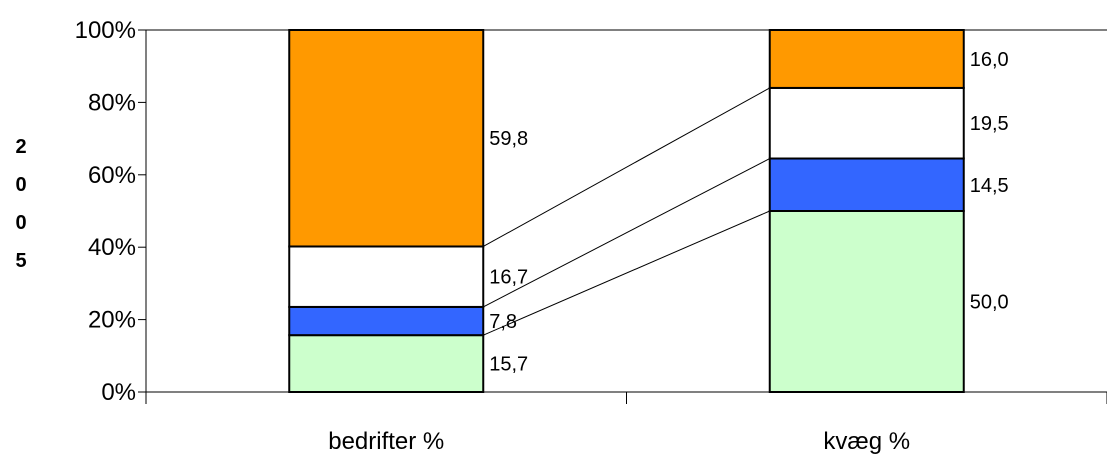 The image size is (1107, 455). I want to click on y-tick-label: 100%, so click(105, 30).